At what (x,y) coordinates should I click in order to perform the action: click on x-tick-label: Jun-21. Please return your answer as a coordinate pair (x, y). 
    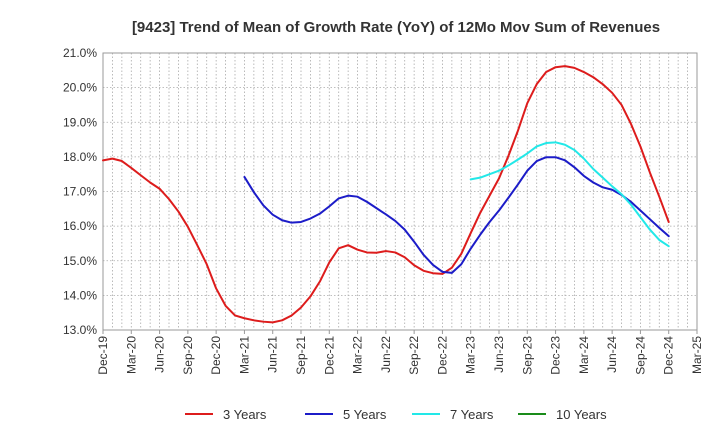
    Looking at the image, I should click on (273, 354).